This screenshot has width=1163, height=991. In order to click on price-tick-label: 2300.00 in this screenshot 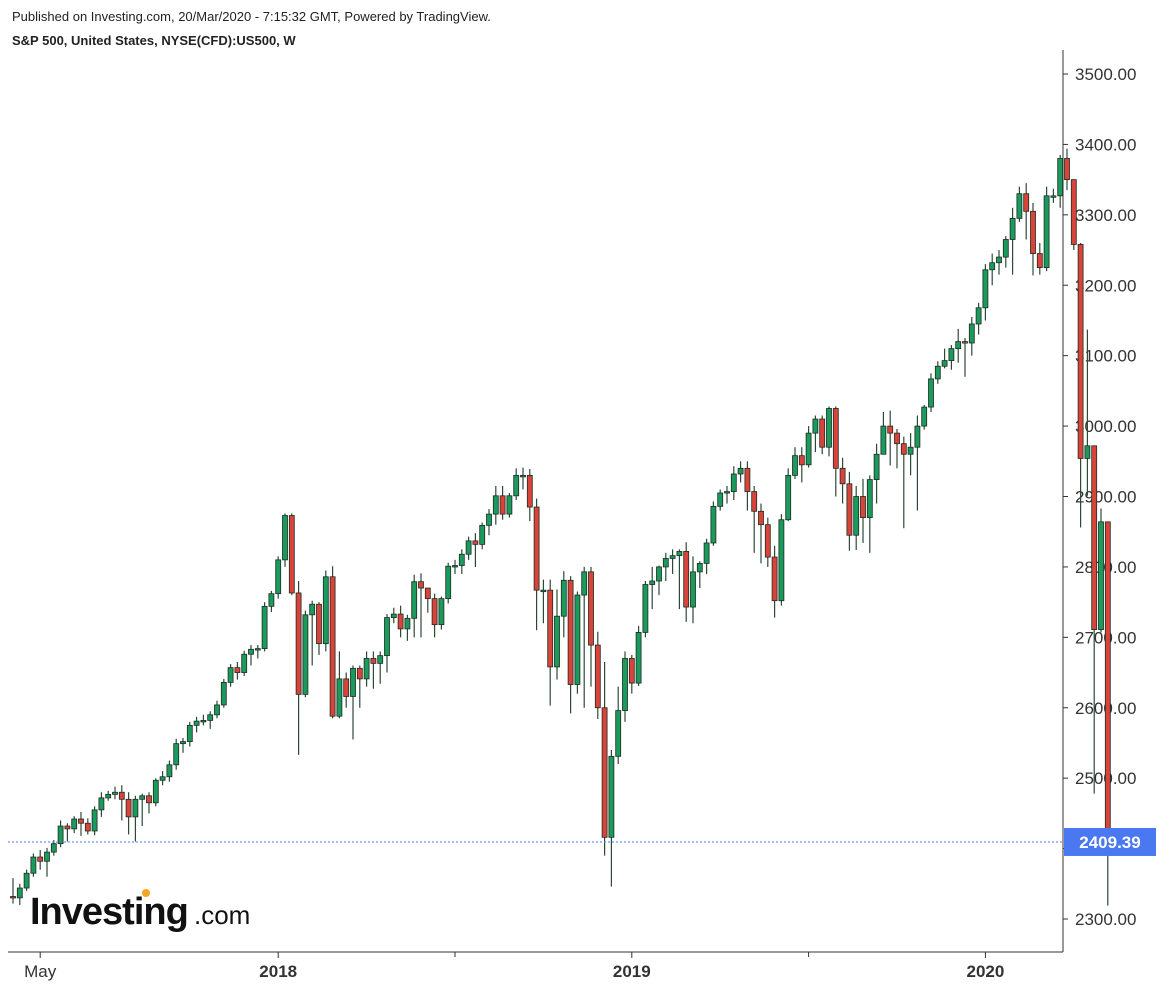, I will do `click(1105, 919)`.